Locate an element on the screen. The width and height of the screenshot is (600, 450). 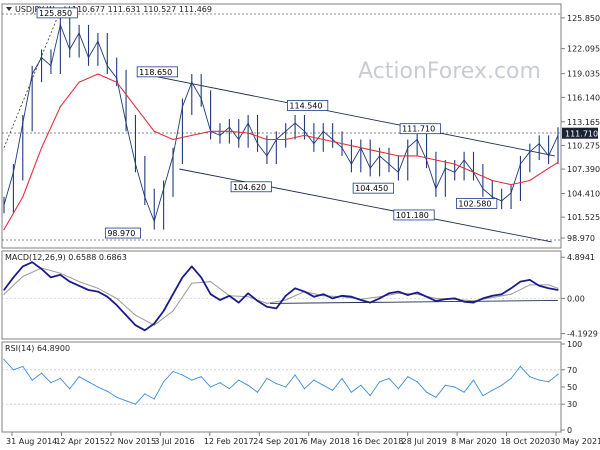
x-tick-label: 12 Apr 2015 is located at coordinates (79, 441).